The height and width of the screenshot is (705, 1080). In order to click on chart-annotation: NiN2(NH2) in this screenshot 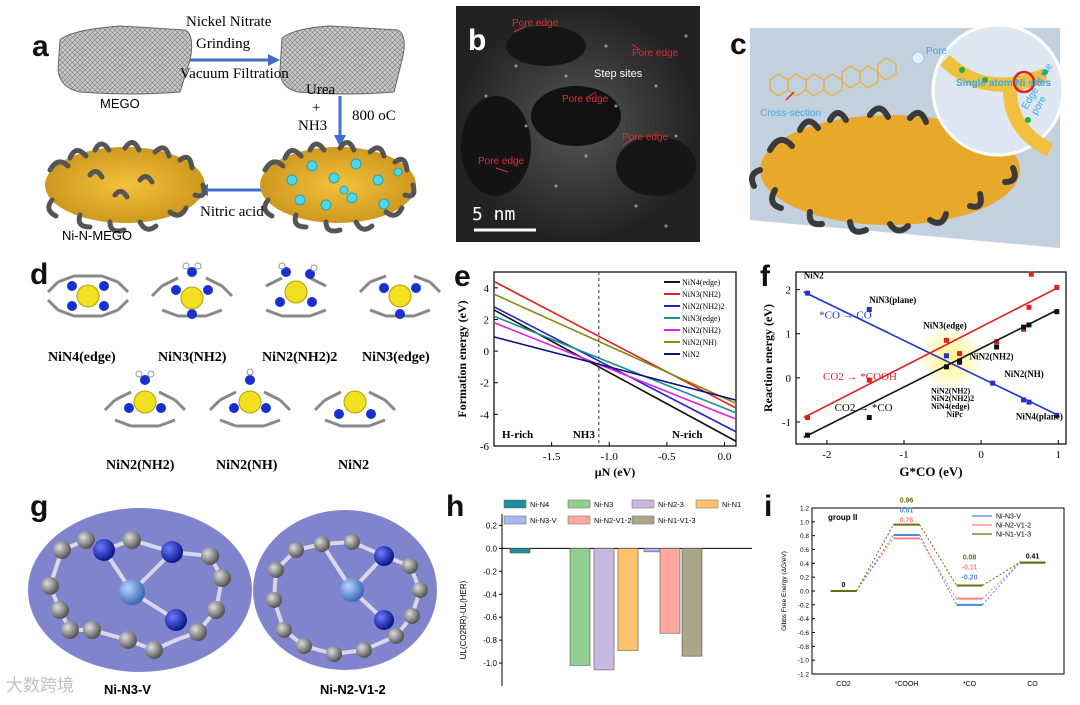, I will do `click(950, 390)`.